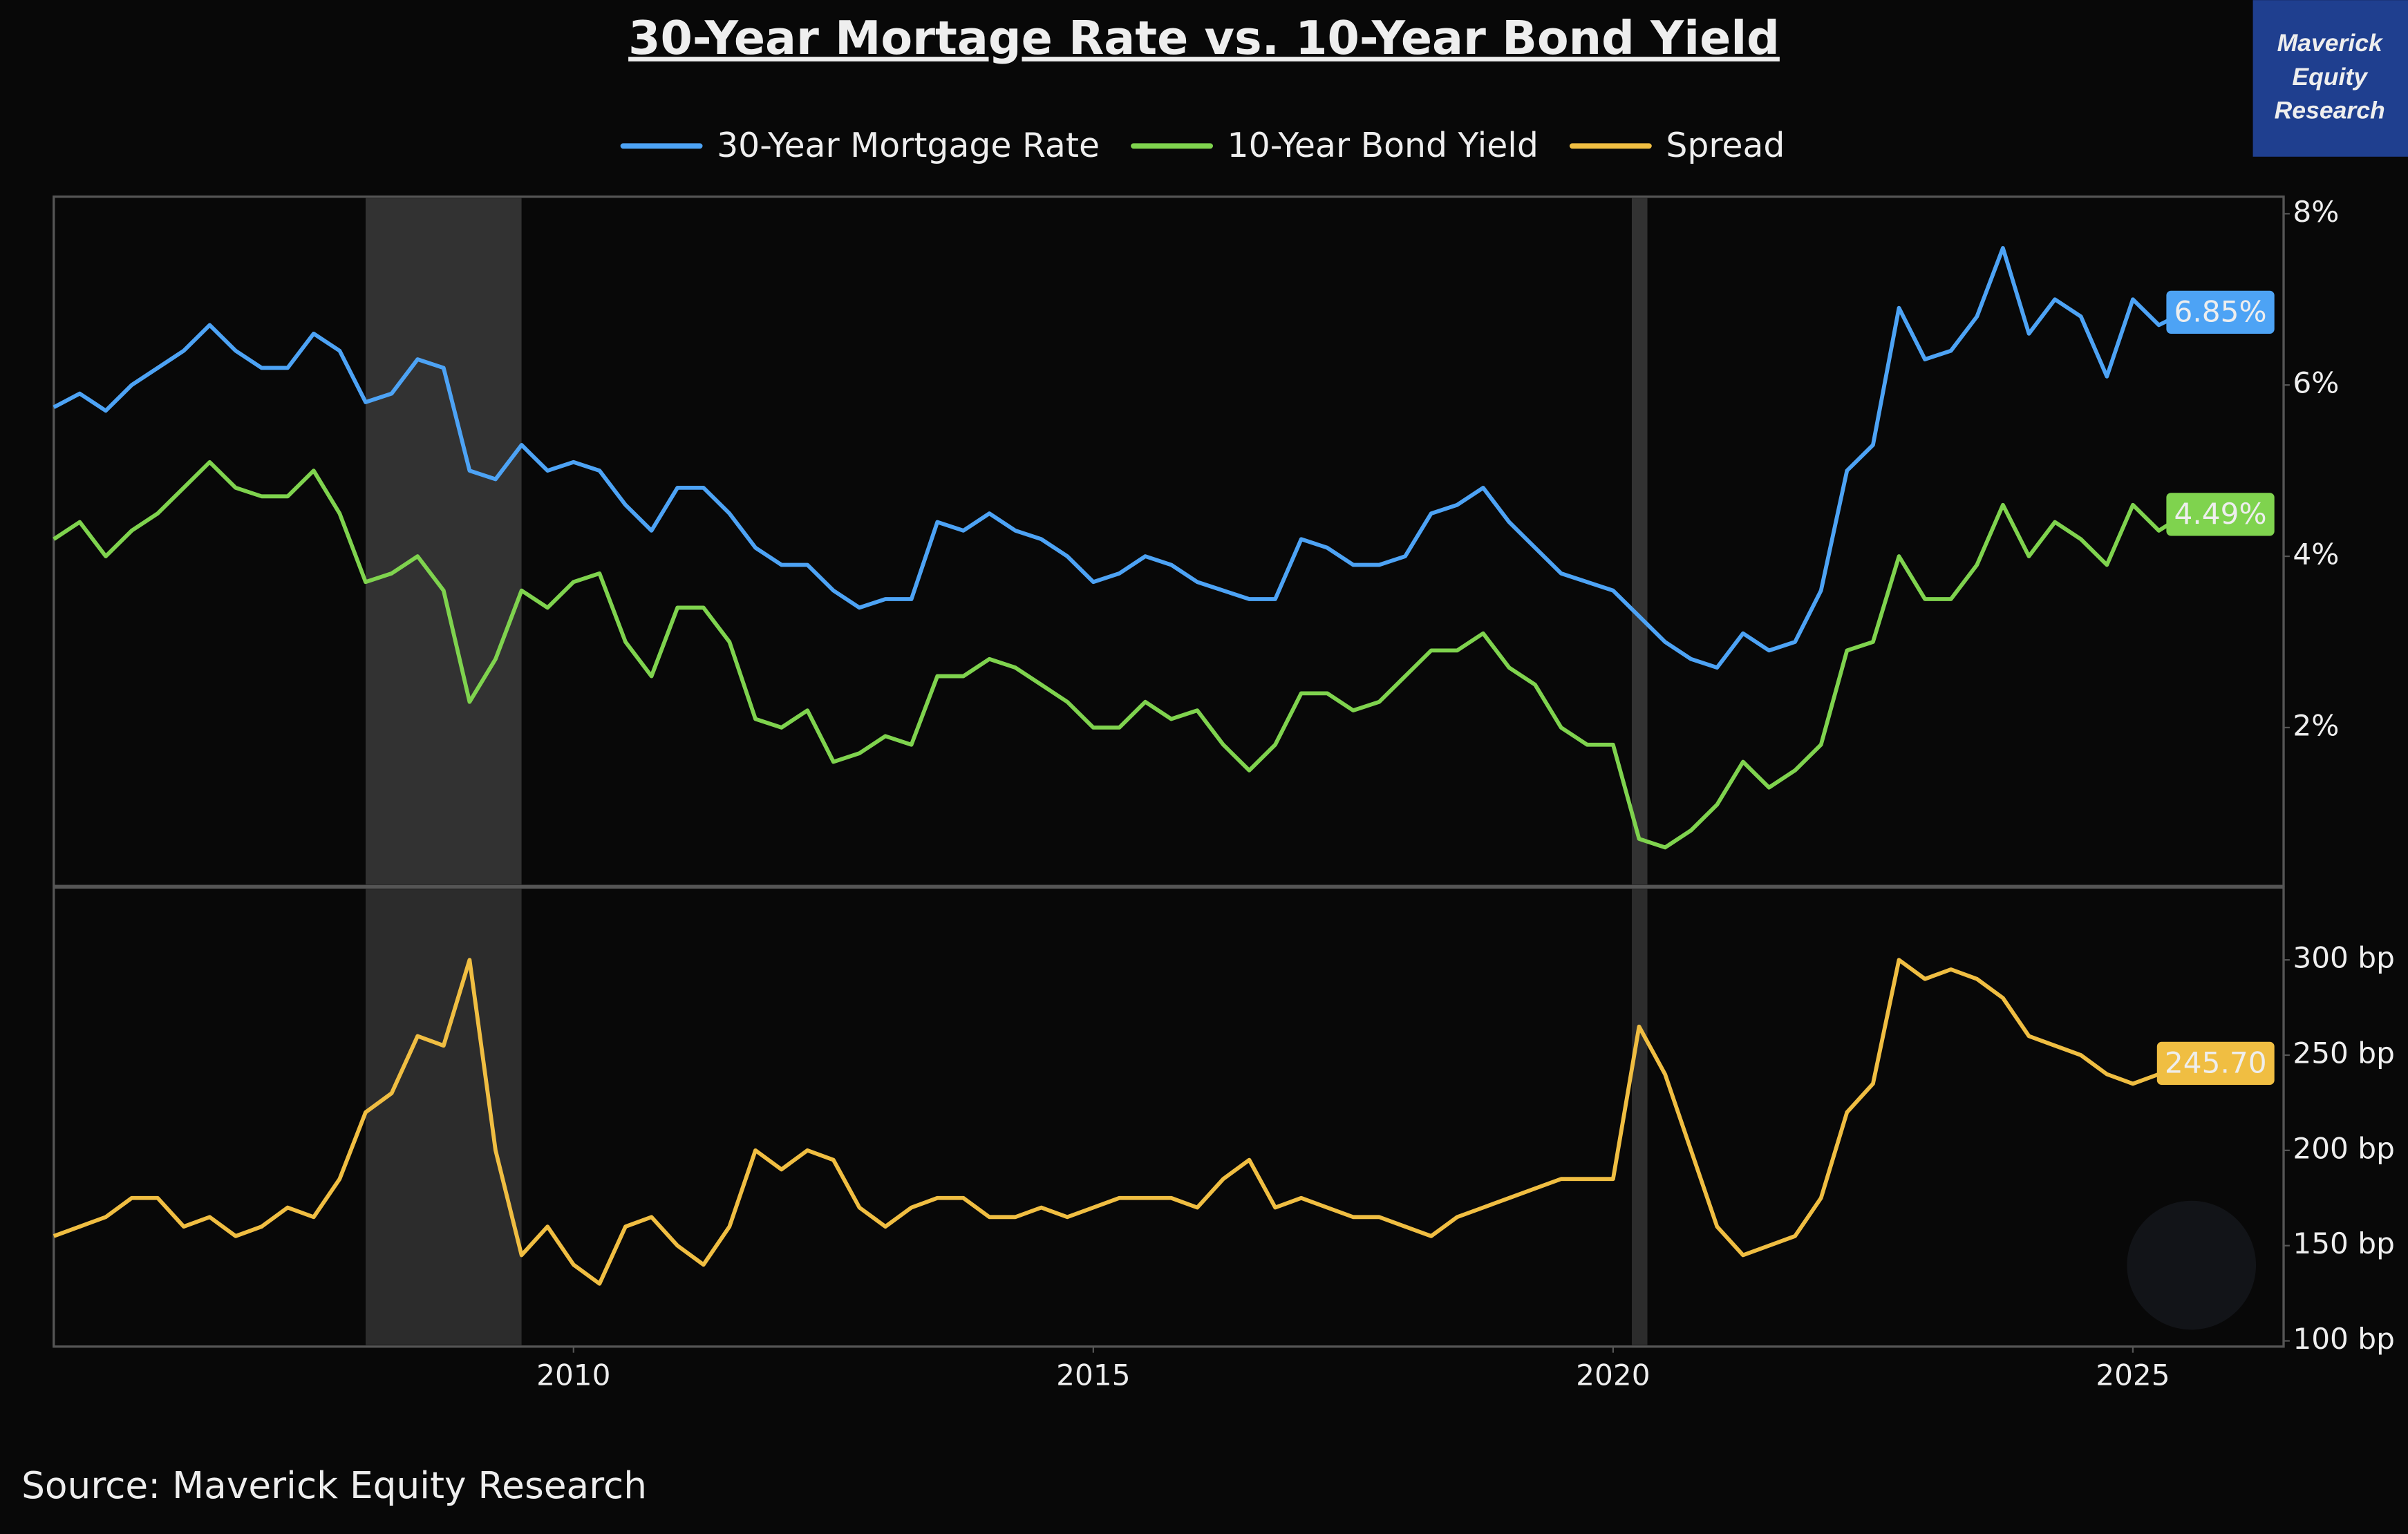 The width and height of the screenshot is (2408, 1534). Describe the element at coordinates (2316, 212) in the screenshot. I see `y-tick-label: 8%` at that location.